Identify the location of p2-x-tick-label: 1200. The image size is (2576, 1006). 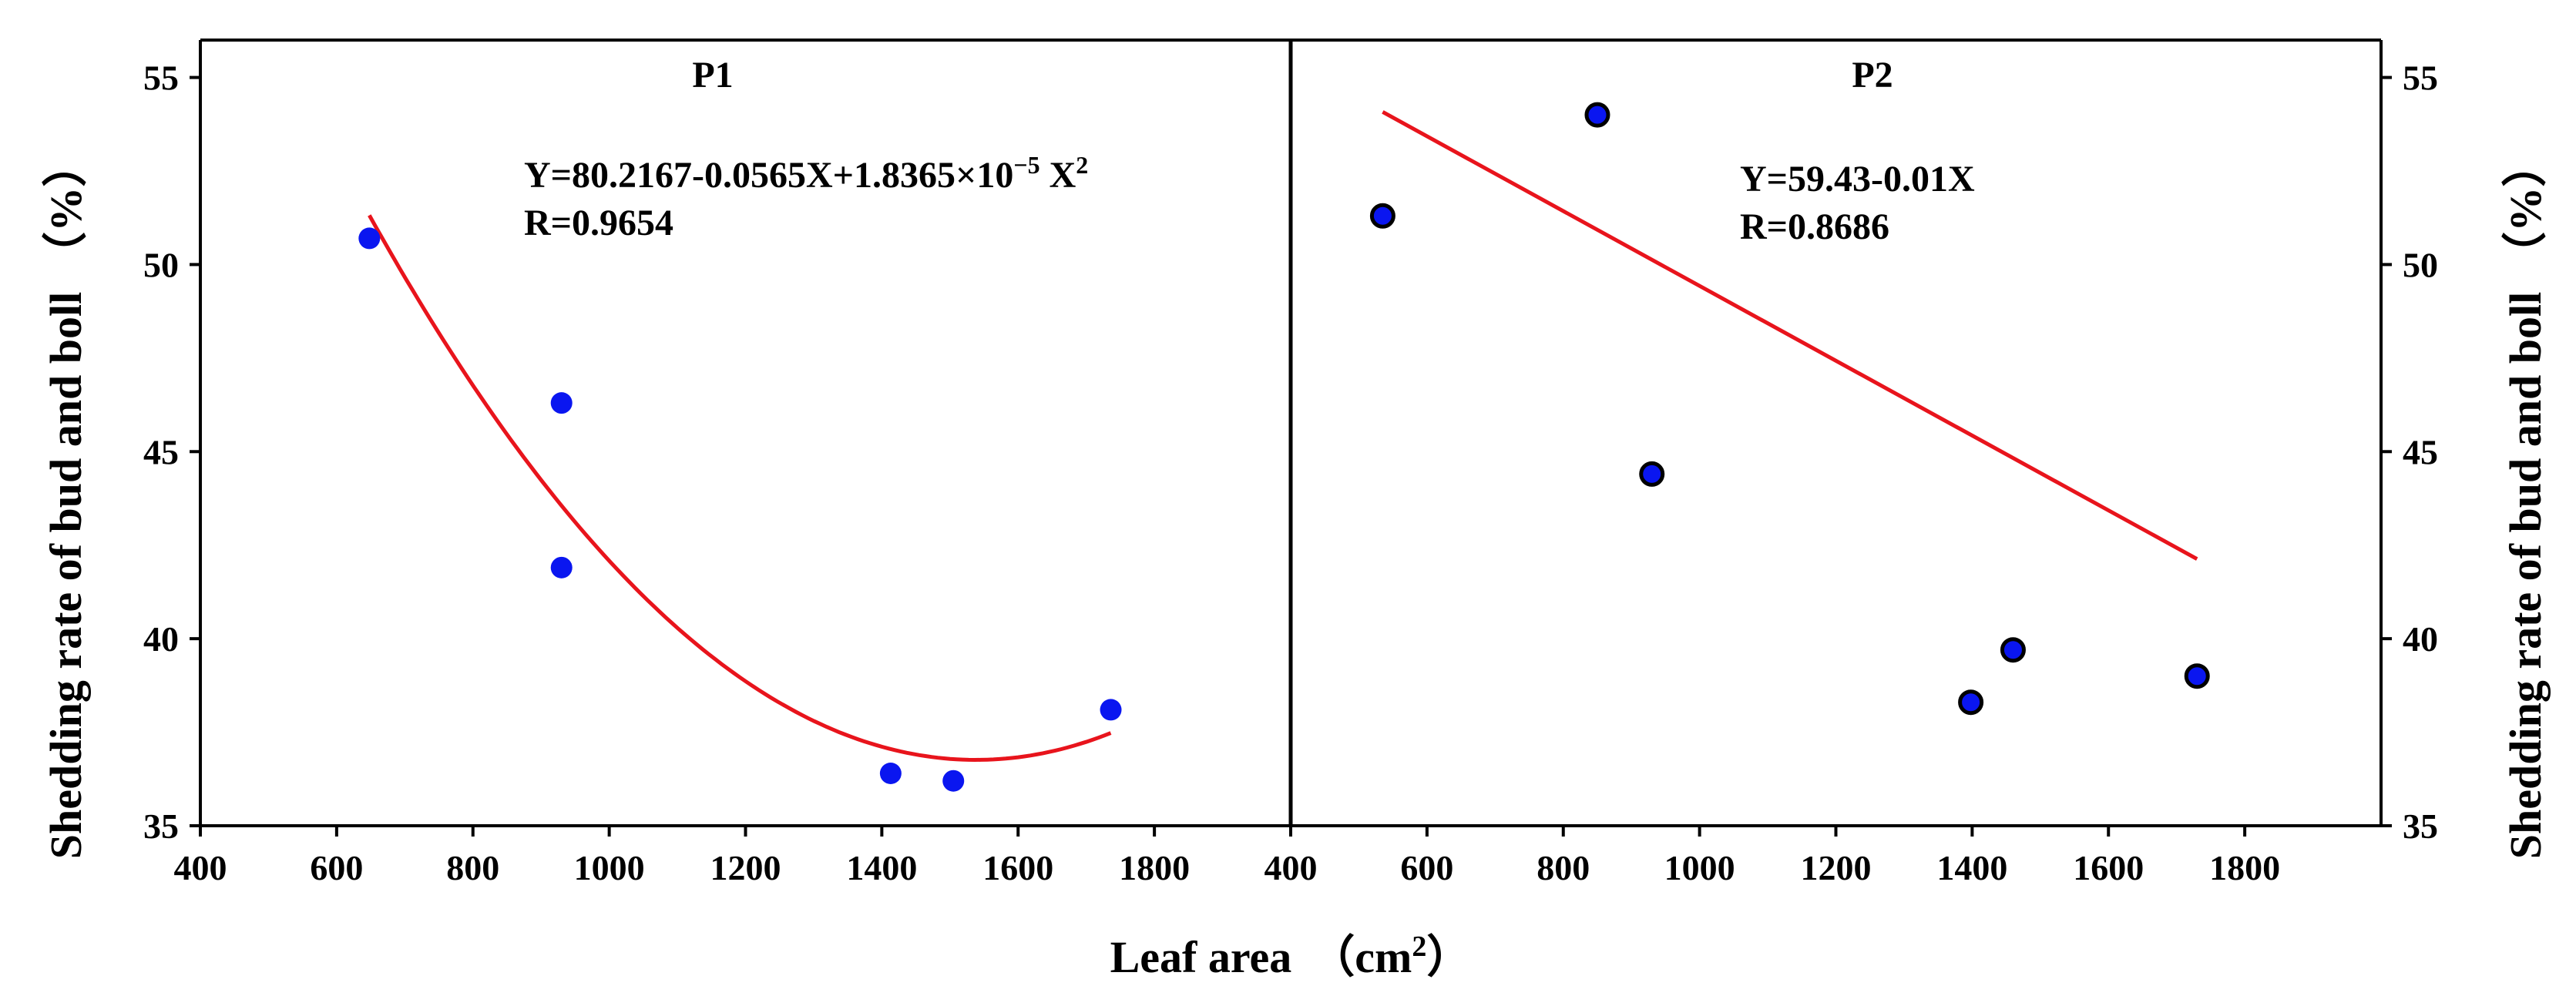
(1836, 867).